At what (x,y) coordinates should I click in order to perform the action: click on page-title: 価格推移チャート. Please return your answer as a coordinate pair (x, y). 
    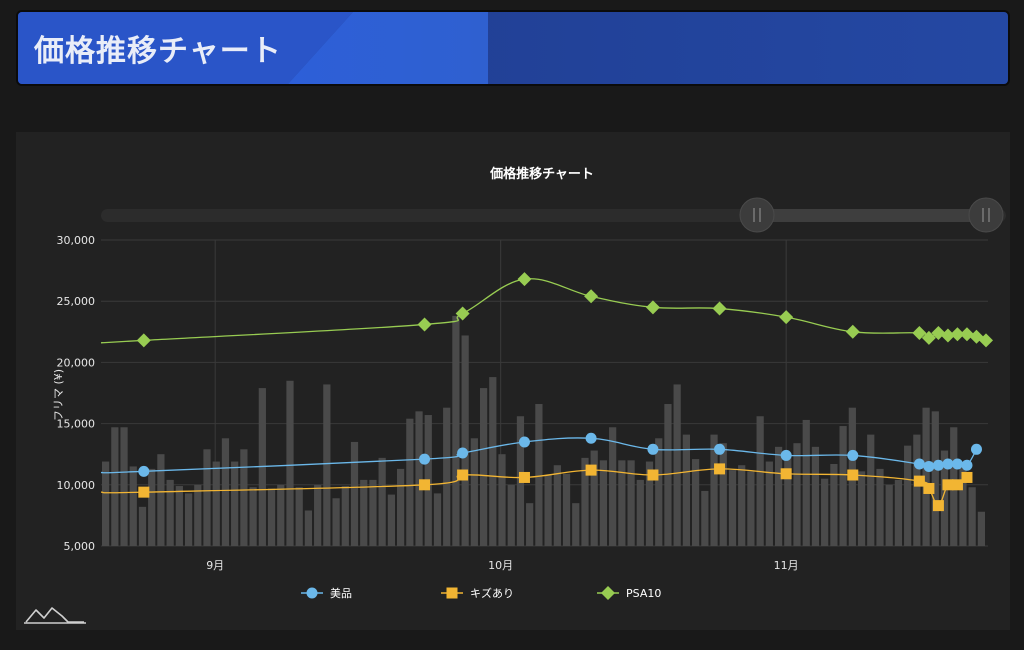
    Looking at the image, I should click on (158, 51).